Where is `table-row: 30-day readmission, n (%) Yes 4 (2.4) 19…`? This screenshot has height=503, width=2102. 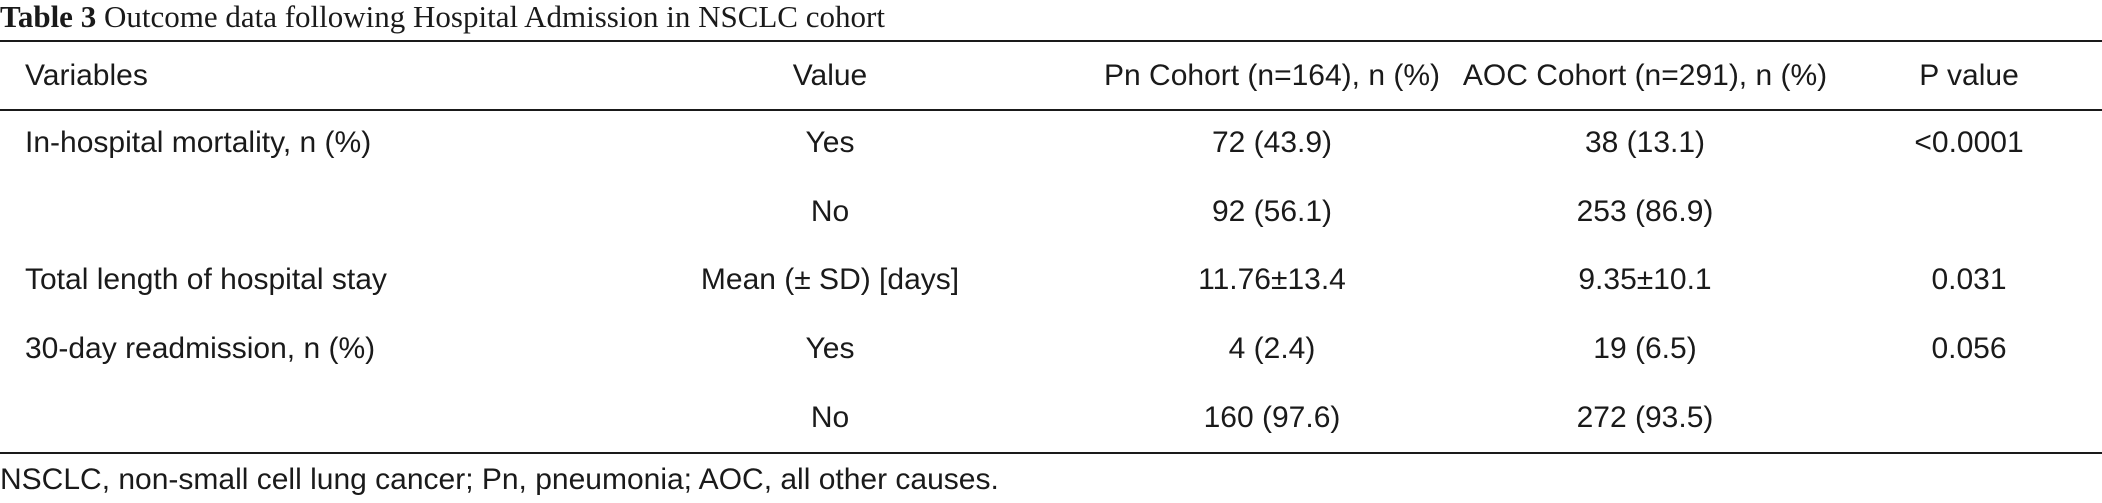 table-row: 30-day readmission, n (%) Yes 4 (2.4) 19… is located at coordinates (1051, 349).